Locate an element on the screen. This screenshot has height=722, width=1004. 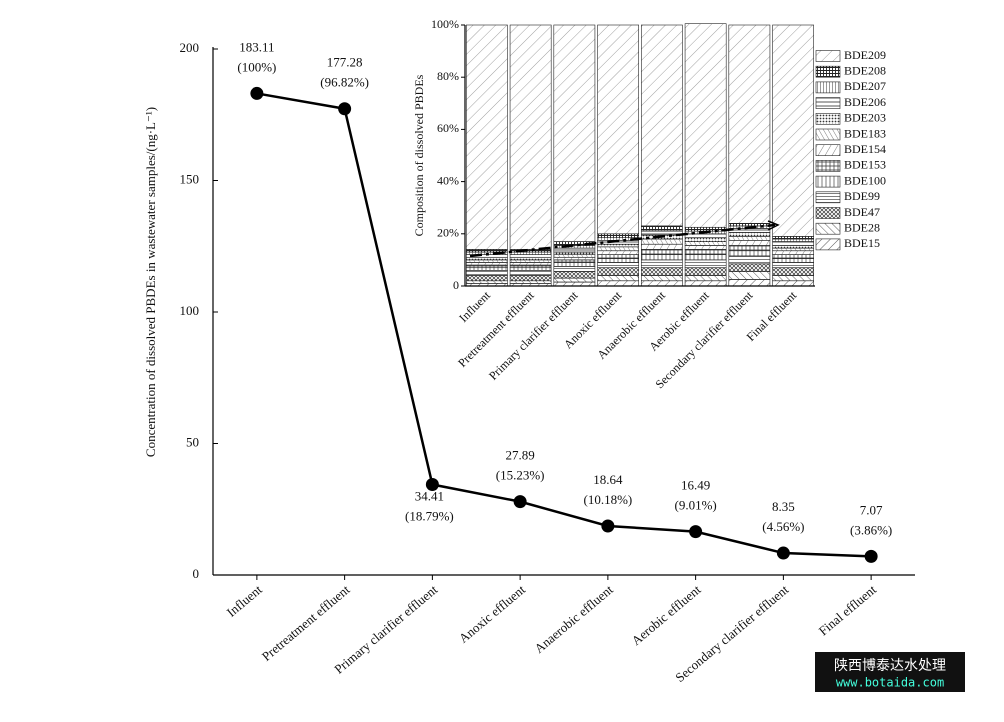
share-label: (15.23%) is located at coordinates (520, 475).